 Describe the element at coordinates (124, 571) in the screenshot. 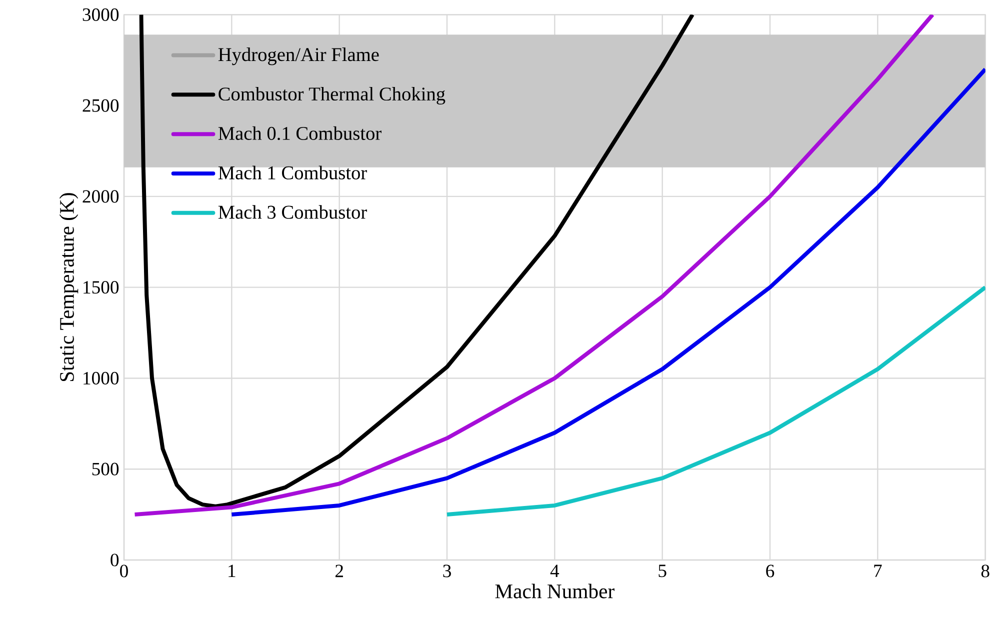

I see `x-tick-label: 0` at that location.